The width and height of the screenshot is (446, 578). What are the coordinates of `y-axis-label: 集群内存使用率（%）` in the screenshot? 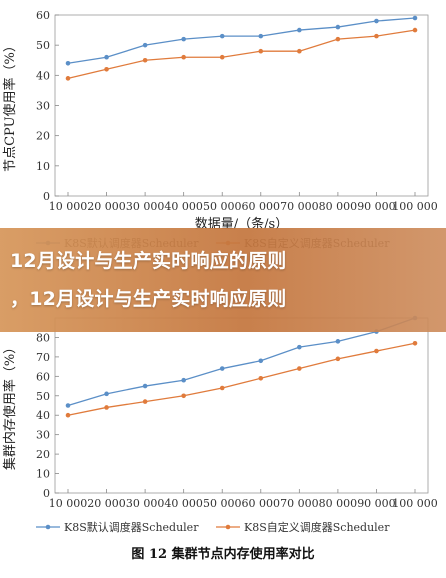 It's located at (10, 405).